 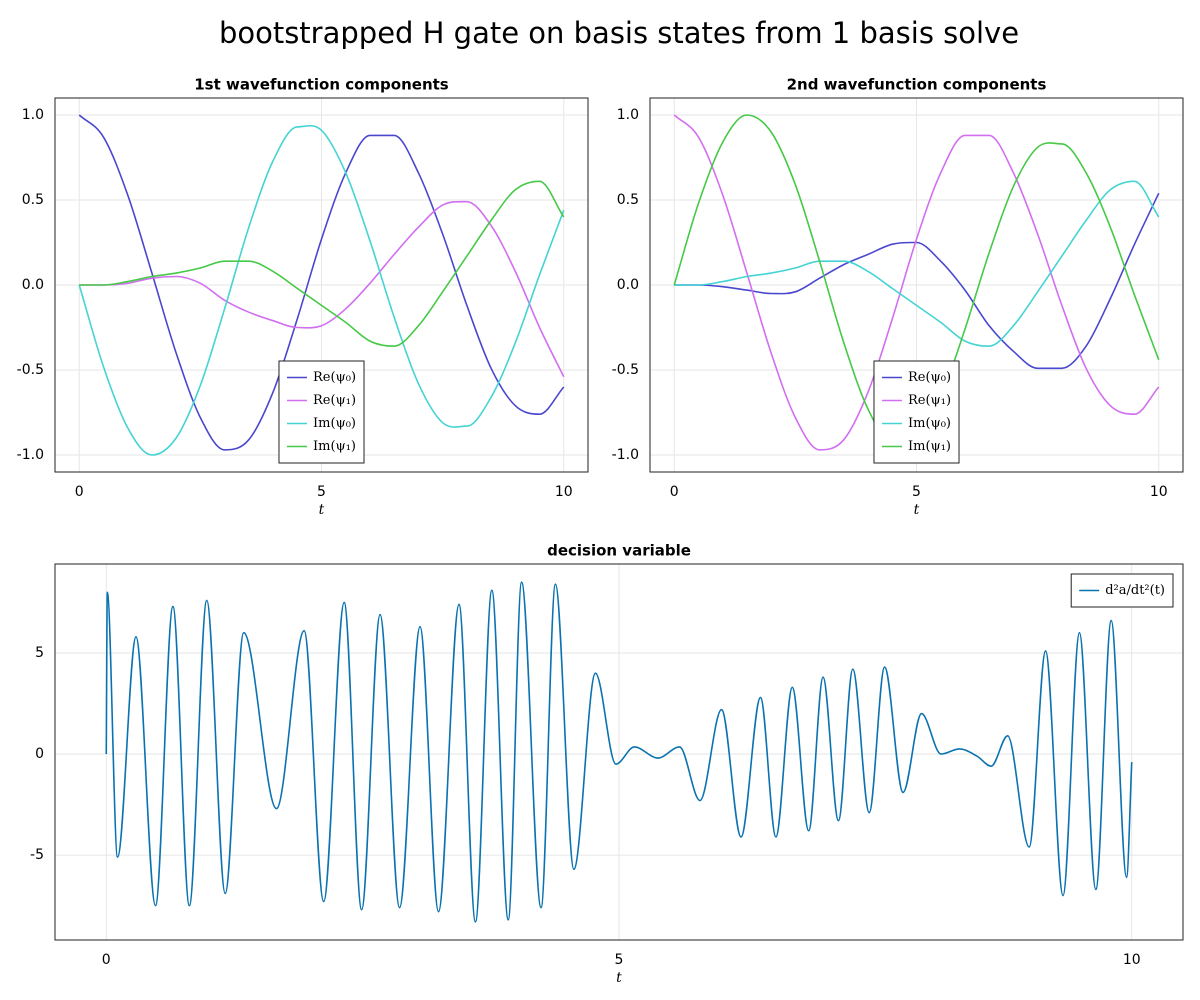 What do you see at coordinates (1135, 590) in the screenshot?
I see `legend-label: d²a/dt²(t)` at bounding box center [1135, 590].